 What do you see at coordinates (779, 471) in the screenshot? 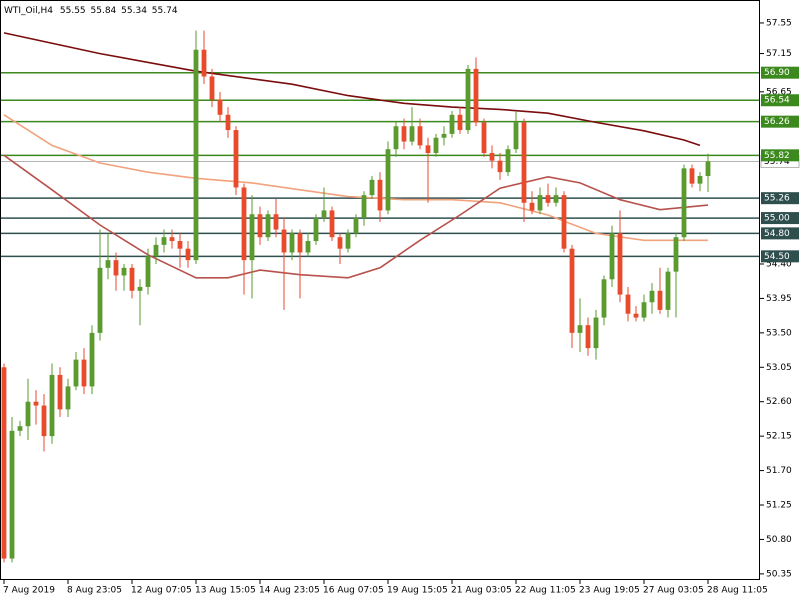
I see `y-tick-label: 51.70` at bounding box center [779, 471].